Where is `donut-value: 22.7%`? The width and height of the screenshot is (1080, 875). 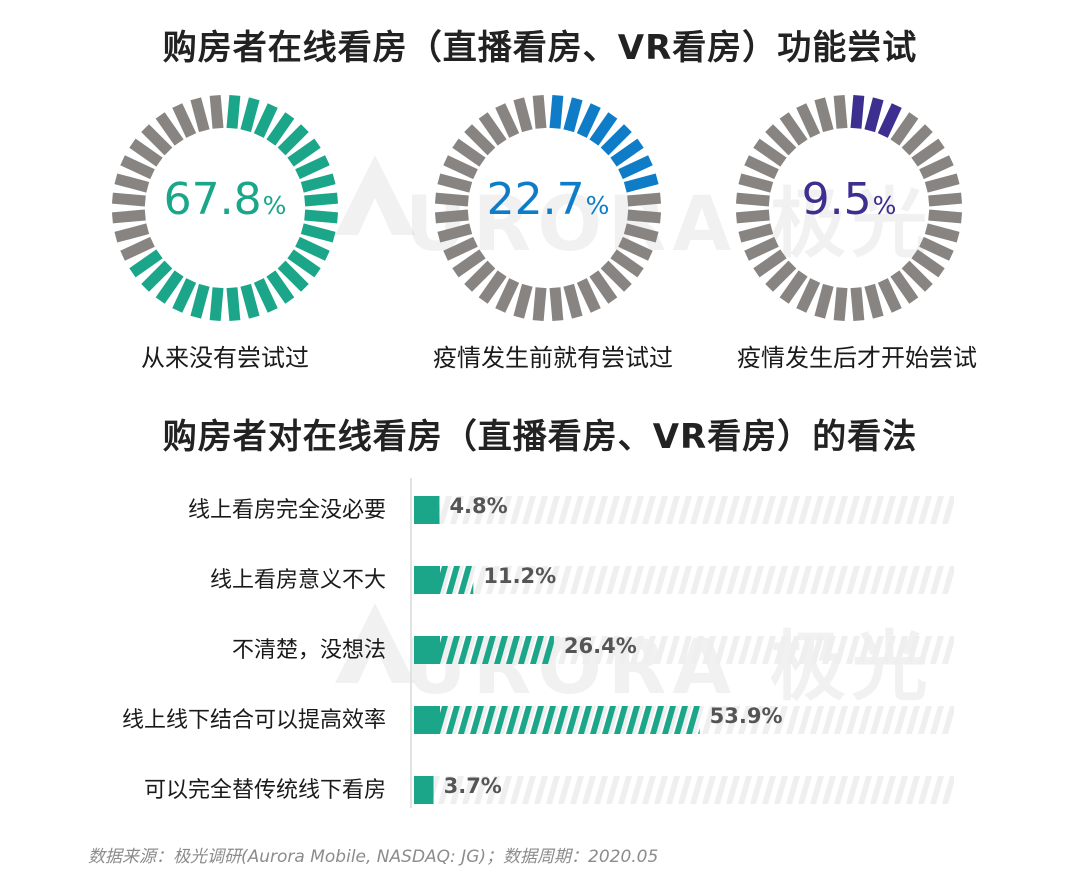 donut-value: 22.7% is located at coordinates (548, 203).